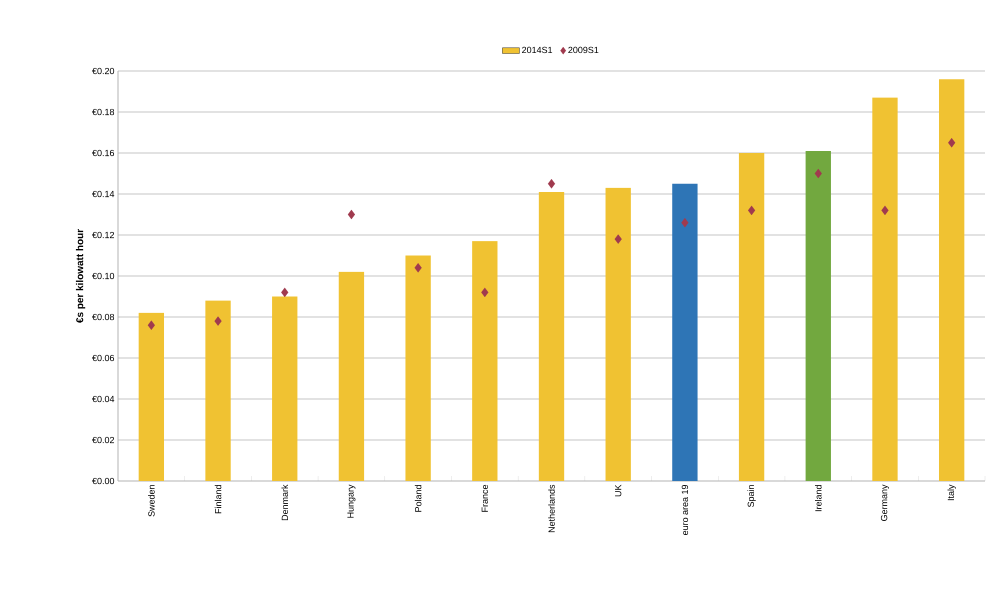 The height and width of the screenshot is (605, 992). Describe the element at coordinates (685, 509) in the screenshot. I see `x-tick-label: euro area 19` at that location.